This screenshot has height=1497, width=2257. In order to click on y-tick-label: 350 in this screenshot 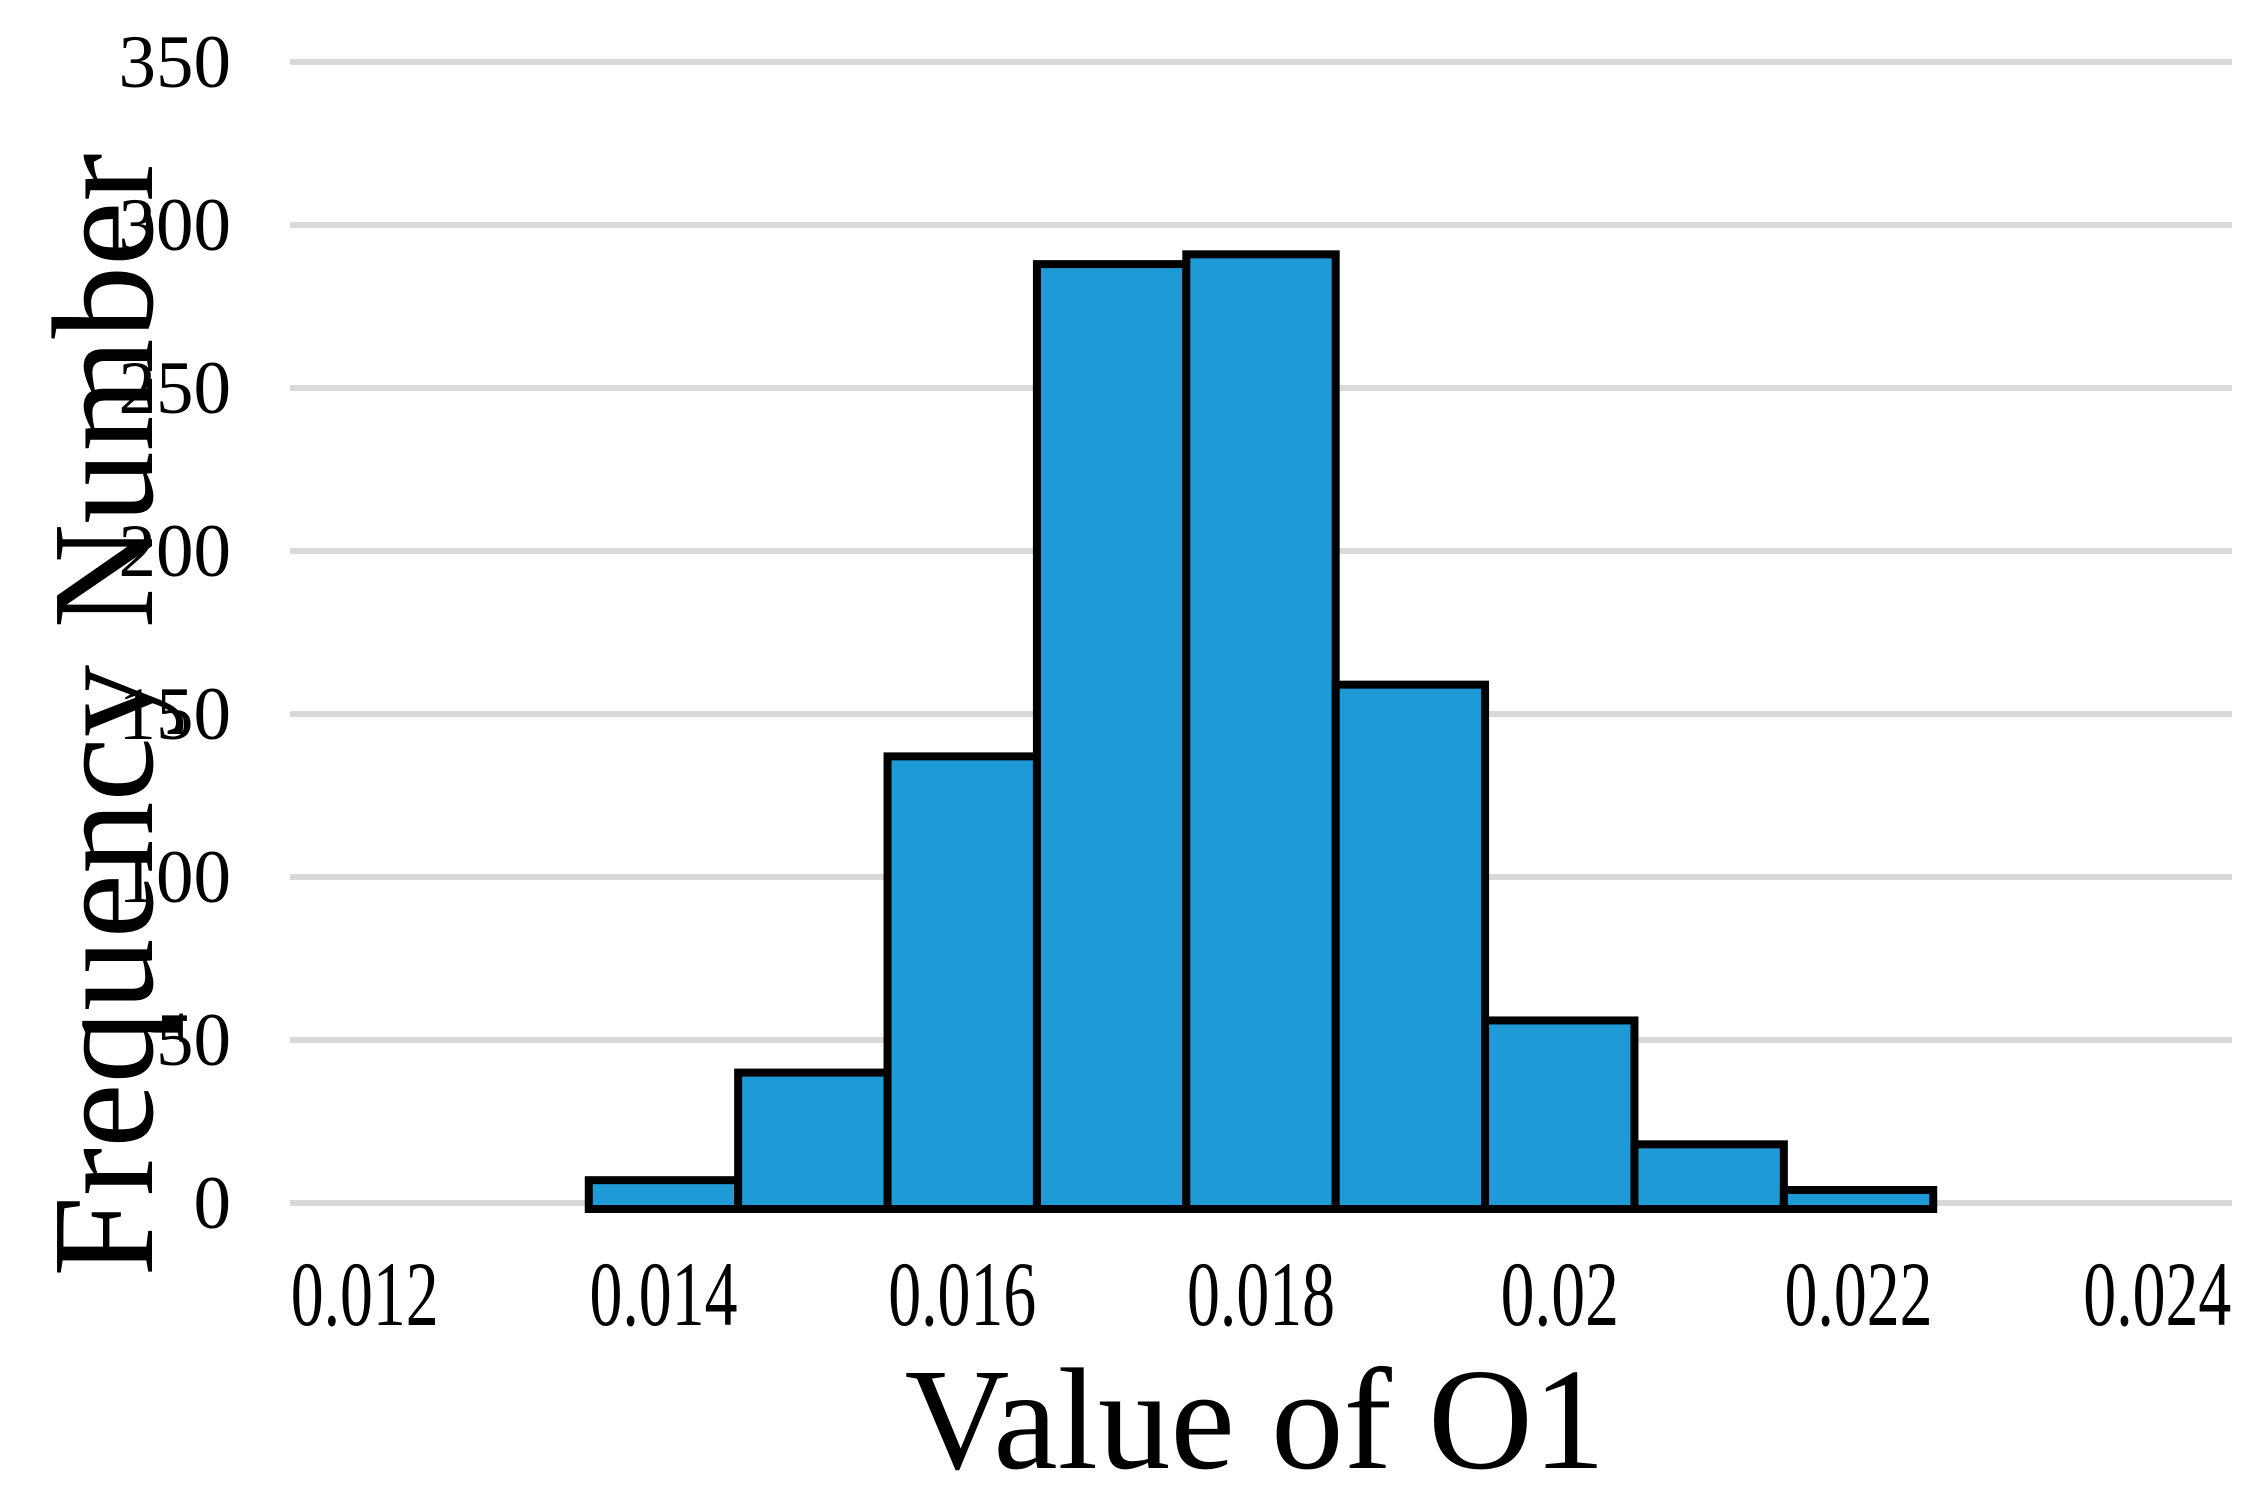, I will do `click(175, 62)`.